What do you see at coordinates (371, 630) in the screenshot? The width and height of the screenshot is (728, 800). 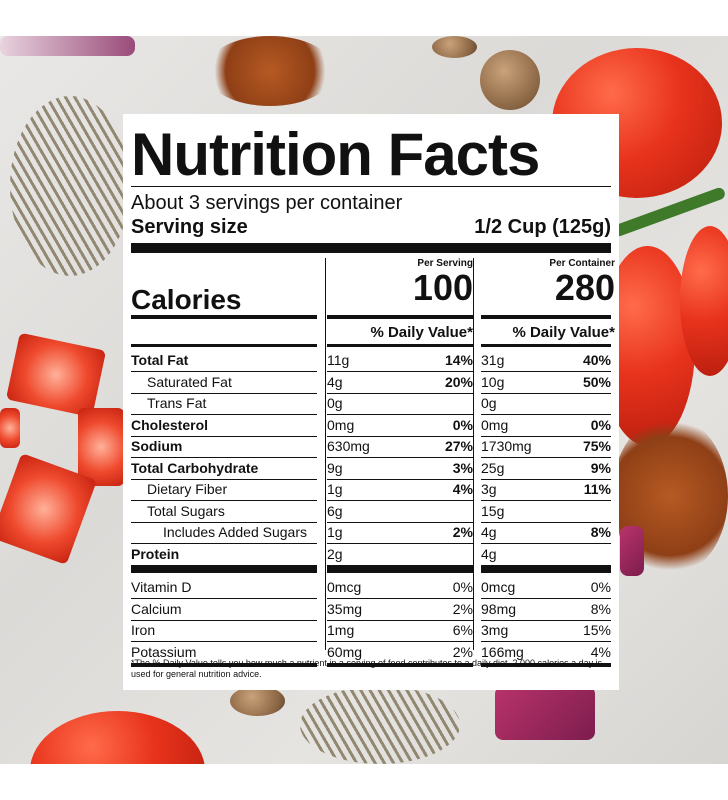 I see `vitamin-row: Iron 1mg 6% 3mg 15%` at bounding box center [371, 630].